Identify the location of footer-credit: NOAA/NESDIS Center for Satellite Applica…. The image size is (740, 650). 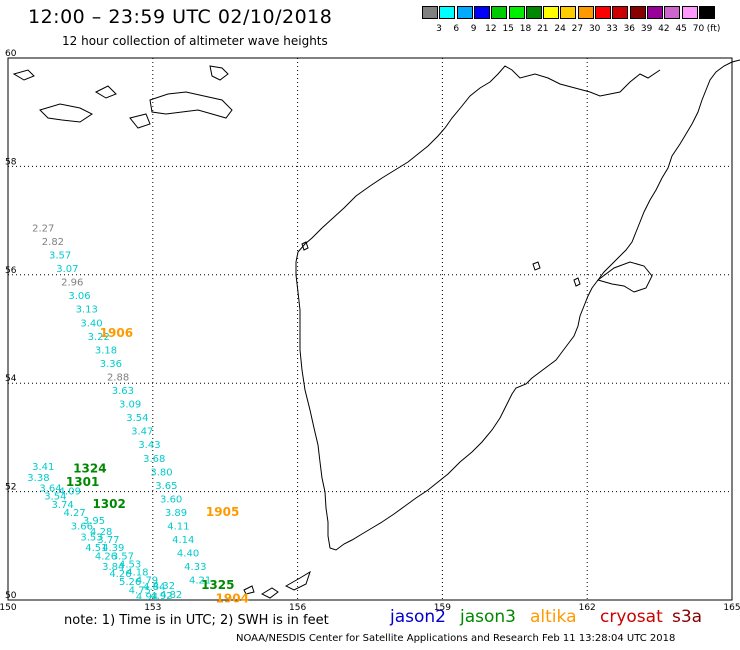
(456, 638).